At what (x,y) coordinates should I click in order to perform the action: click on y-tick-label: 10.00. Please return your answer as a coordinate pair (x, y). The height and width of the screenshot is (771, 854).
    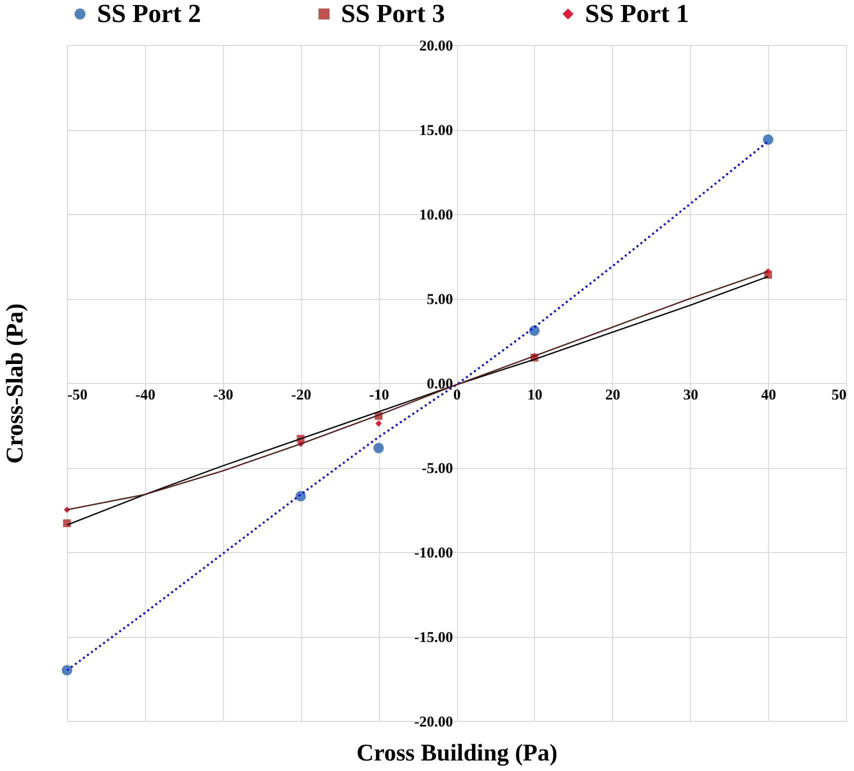
    Looking at the image, I should click on (436, 216).